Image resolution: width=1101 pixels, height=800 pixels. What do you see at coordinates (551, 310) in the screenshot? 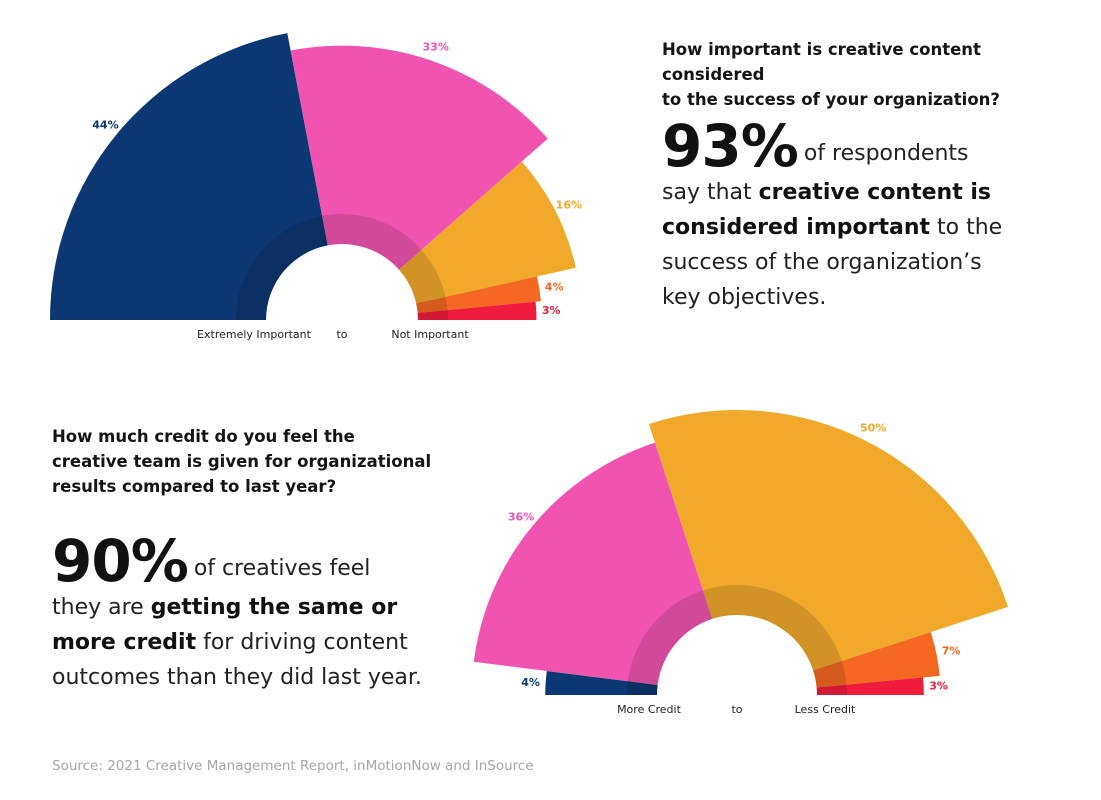
I see `chart1-value-label-5: 3%` at bounding box center [551, 310].